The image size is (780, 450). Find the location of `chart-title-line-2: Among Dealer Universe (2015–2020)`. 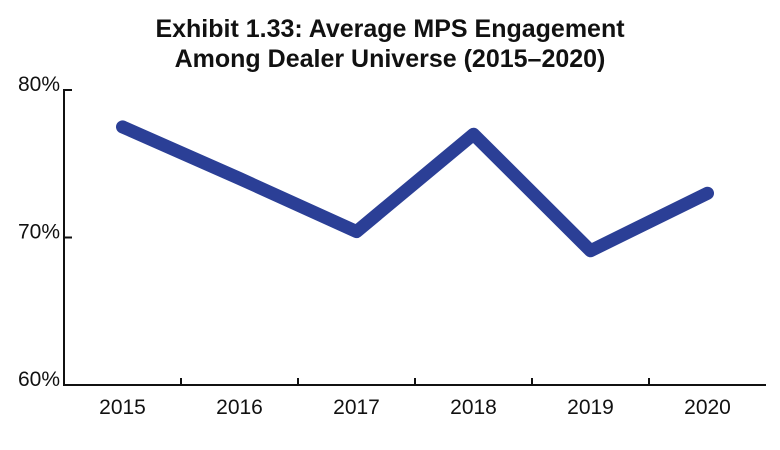

chart-title-line-2: Among Dealer Universe (2015–2020) is located at coordinates (390, 59).